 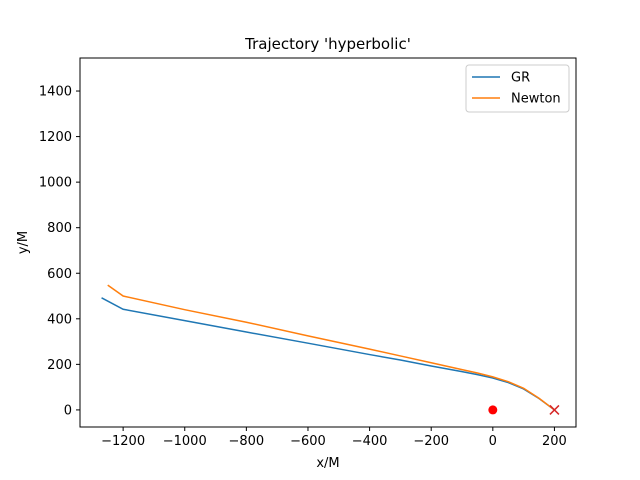 I want to click on central-mass-marker, so click(x=493, y=410).